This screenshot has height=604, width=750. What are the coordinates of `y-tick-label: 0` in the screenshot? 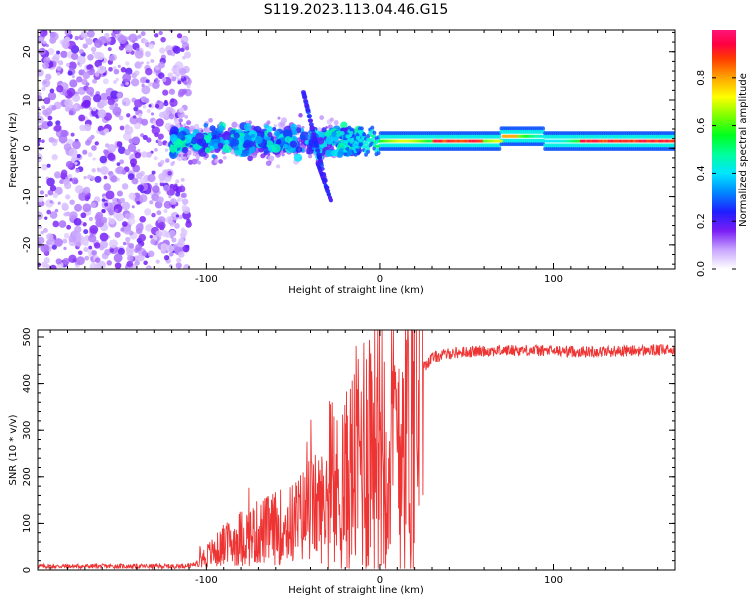 It's located at (27, 148).